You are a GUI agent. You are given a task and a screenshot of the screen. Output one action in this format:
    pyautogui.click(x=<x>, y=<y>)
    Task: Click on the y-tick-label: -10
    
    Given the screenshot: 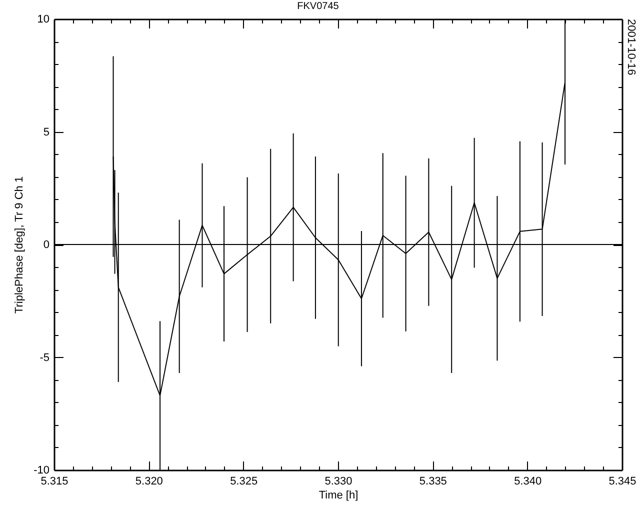 What is the action you would take?
    pyautogui.click(x=42, y=470)
    